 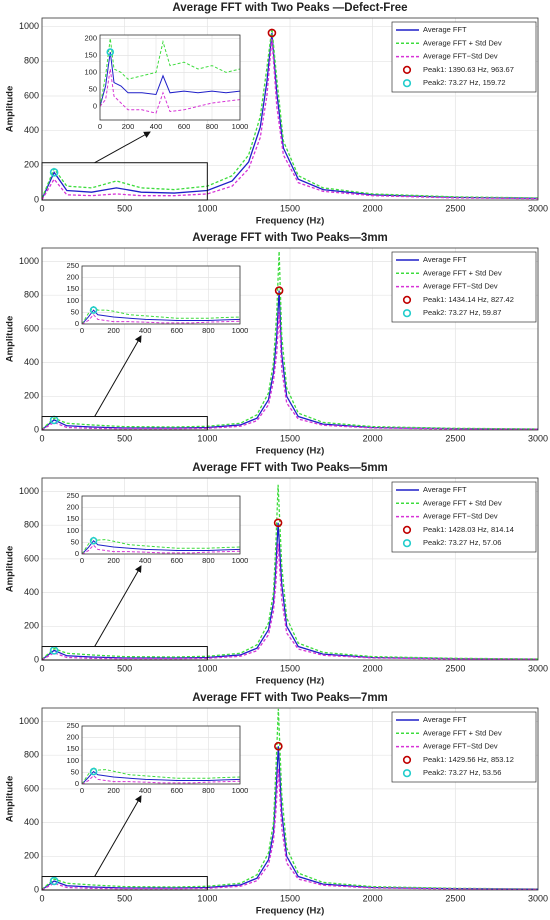 I want to click on legend-label: Peak1: 1429.56 Hz, 853.12, so click(x=468, y=759).